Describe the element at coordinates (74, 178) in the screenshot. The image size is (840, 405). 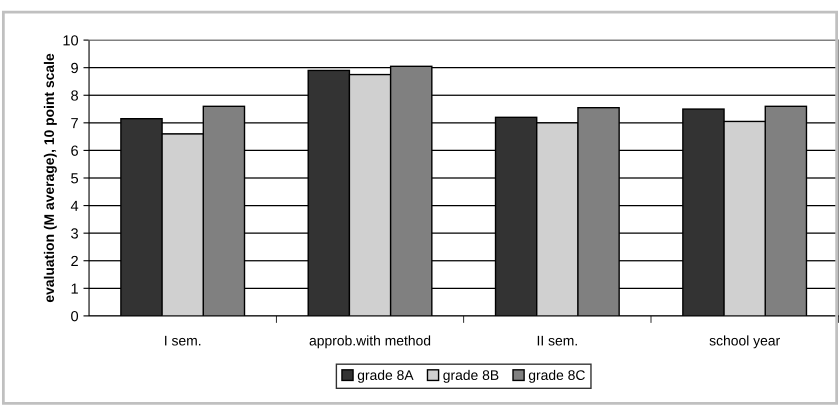
I see `y-tick-label: 5` at that location.